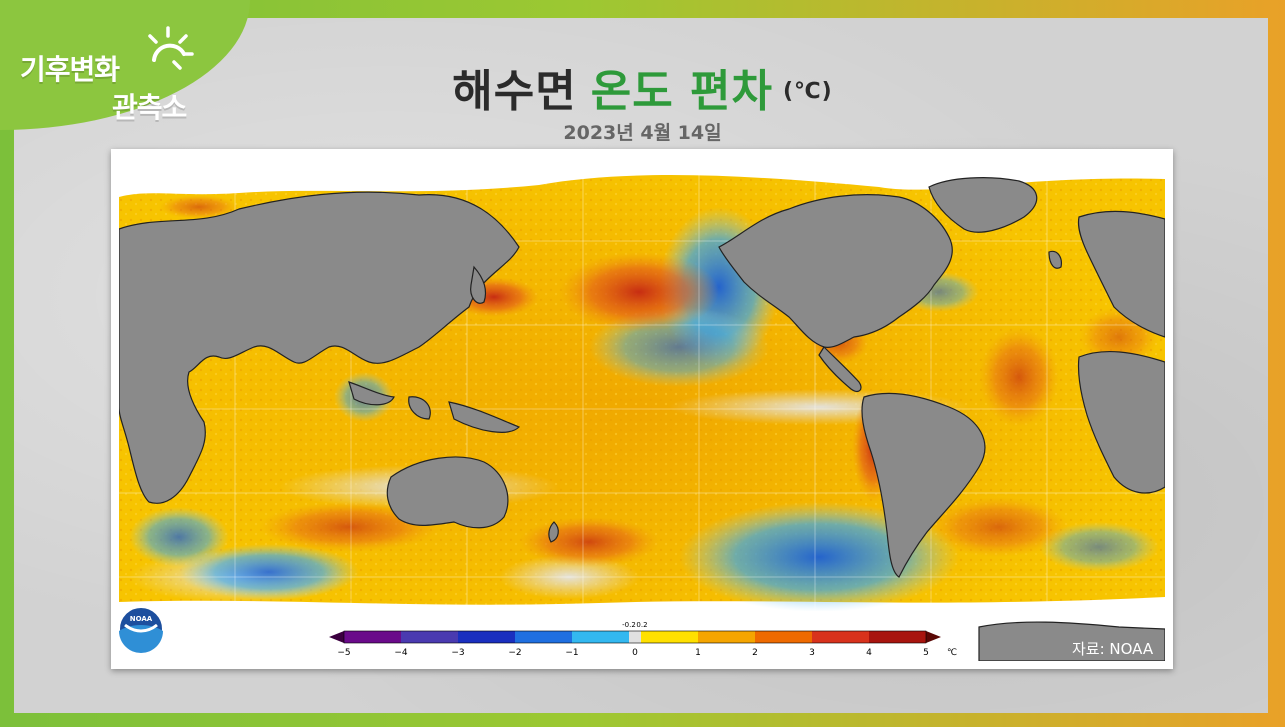 The width and height of the screenshot is (1285, 727). I want to click on colorbar-tick: 0, so click(635, 653).